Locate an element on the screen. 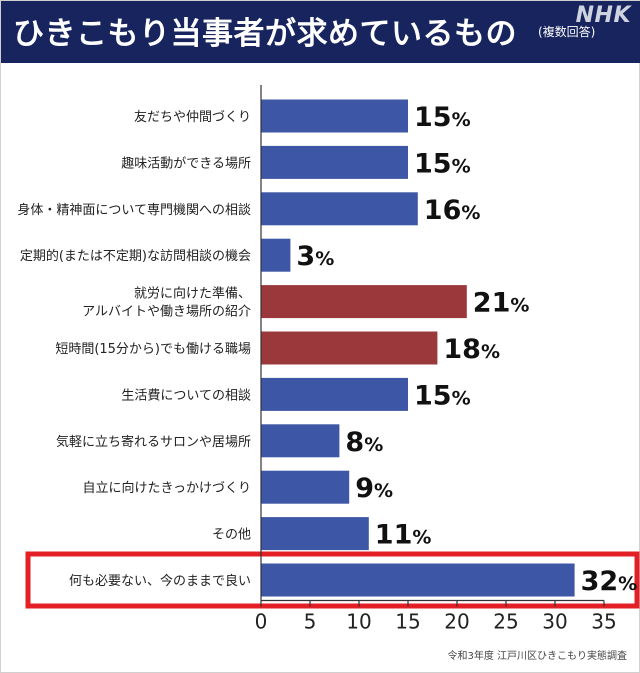  title-bar: ひきこもり当事者が求めているもの (複数回答) NHK is located at coordinates (320, 32).